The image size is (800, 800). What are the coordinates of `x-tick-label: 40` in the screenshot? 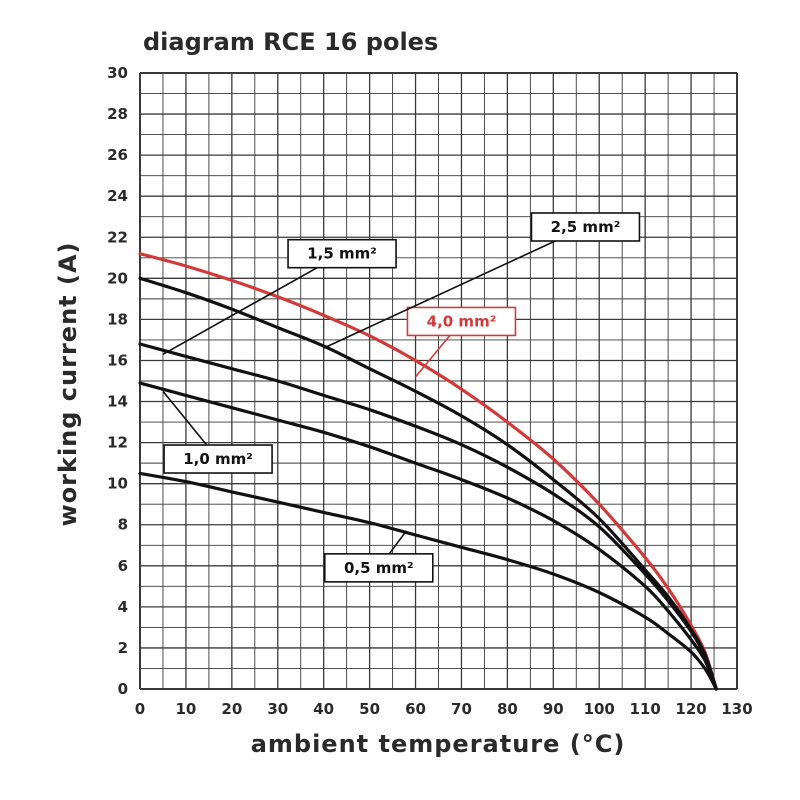 It's located at (323, 709).